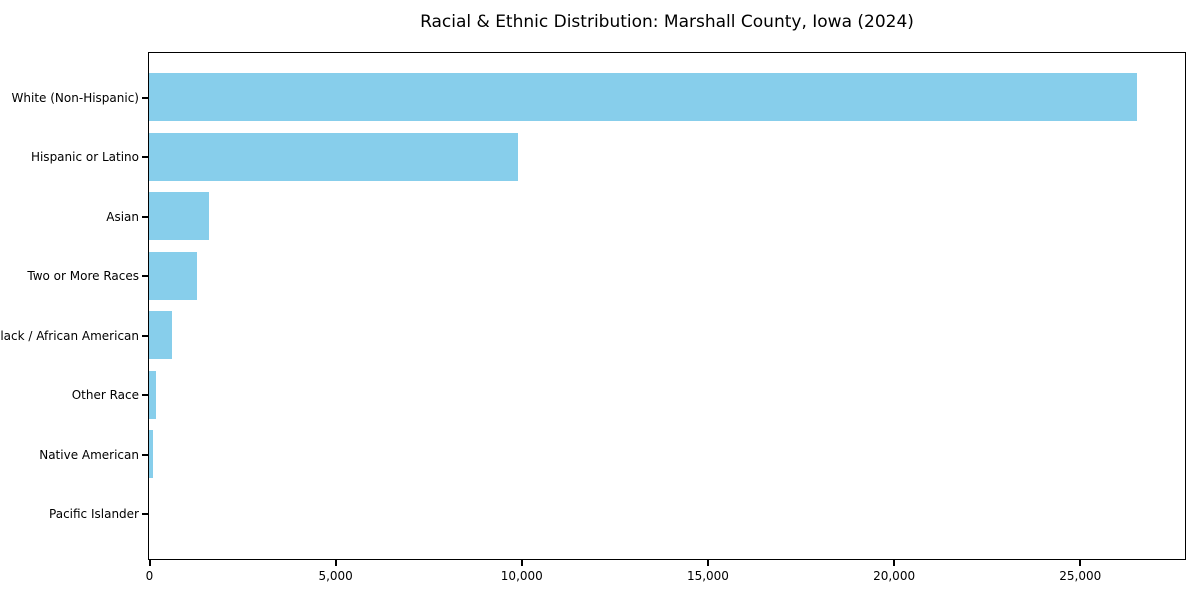 This screenshot has width=1200, height=600. What do you see at coordinates (665, 577) in the screenshot?
I see `x-axis-ticks: 0 5,000 10,000 15,000 20,000 25,000` at bounding box center [665, 577].